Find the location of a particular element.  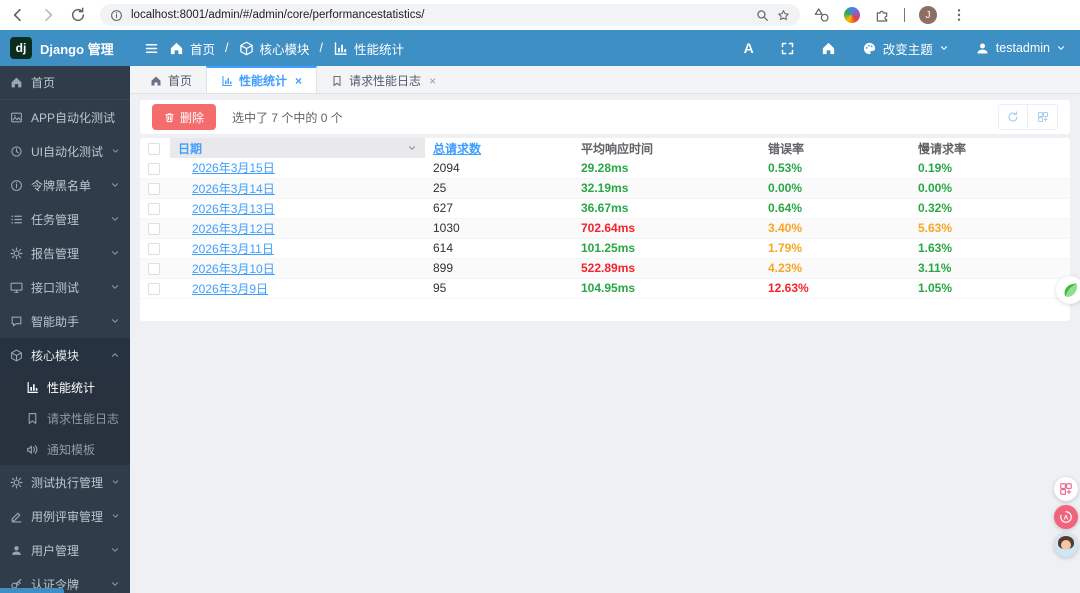

sidebar-item-token-blacklist: 令牌黑名单 is located at coordinates (65, 185).